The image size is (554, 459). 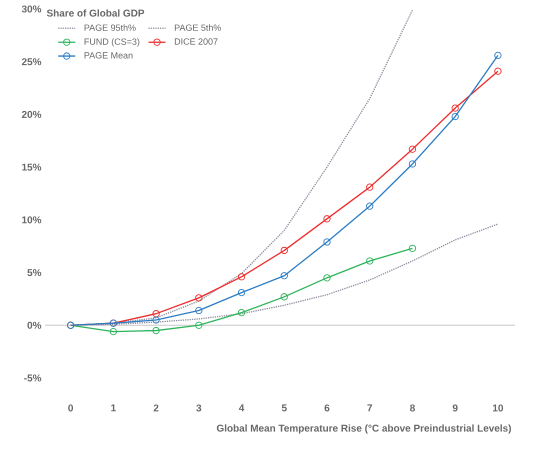 What do you see at coordinates (95, 13) in the screenshot?
I see `y-axis-title: Share of Global GDP` at bounding box center [95, 13].